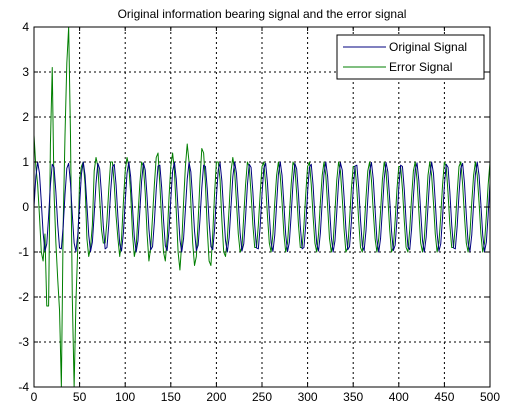  What do you see at coordinates (444, 397) in the screenshot?
I see `x-tick-label: 450` at bounding box center [444, 397].